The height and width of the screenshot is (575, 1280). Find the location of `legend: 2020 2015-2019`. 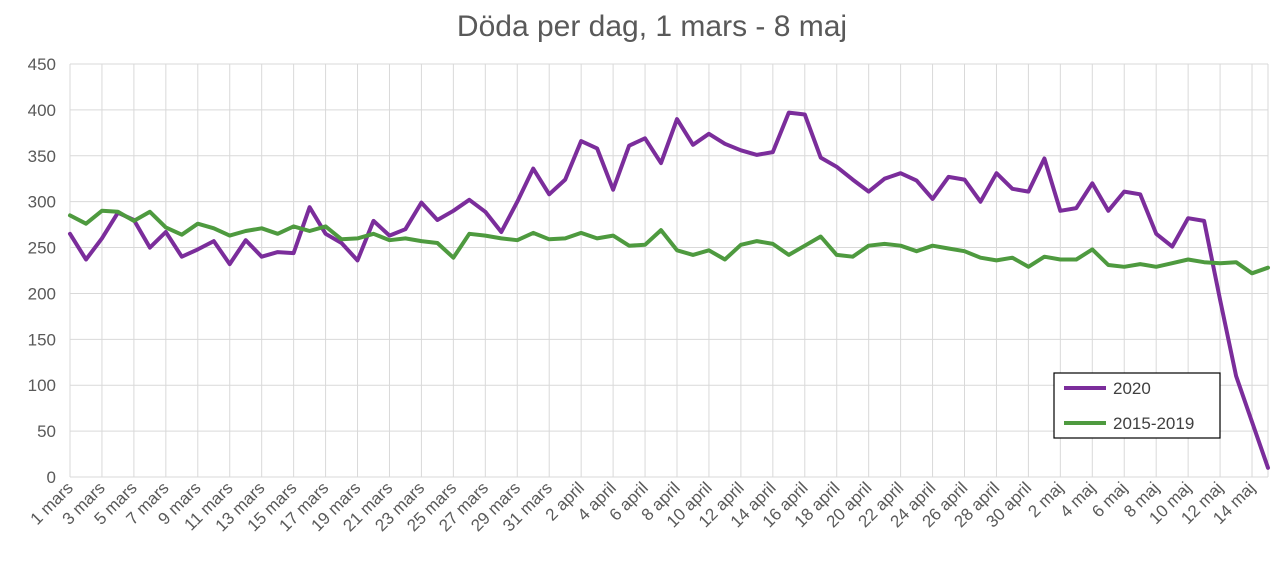

legend: 2020 2015-2019 is located at coordinates (1137, 405).